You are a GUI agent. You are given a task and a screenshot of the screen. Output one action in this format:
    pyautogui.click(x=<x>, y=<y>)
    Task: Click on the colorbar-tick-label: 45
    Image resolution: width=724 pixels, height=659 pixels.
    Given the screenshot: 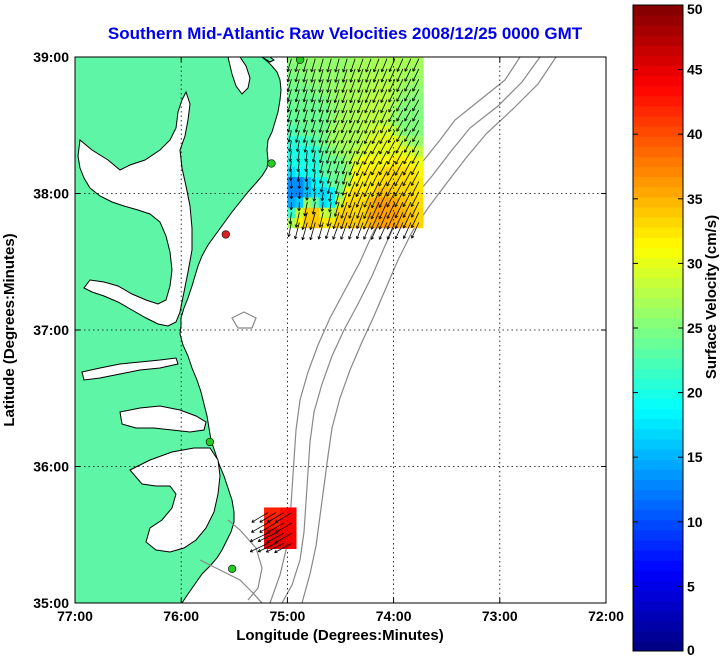 What is the action you would take?
    pyautogui.click(x=695, y=70)
    